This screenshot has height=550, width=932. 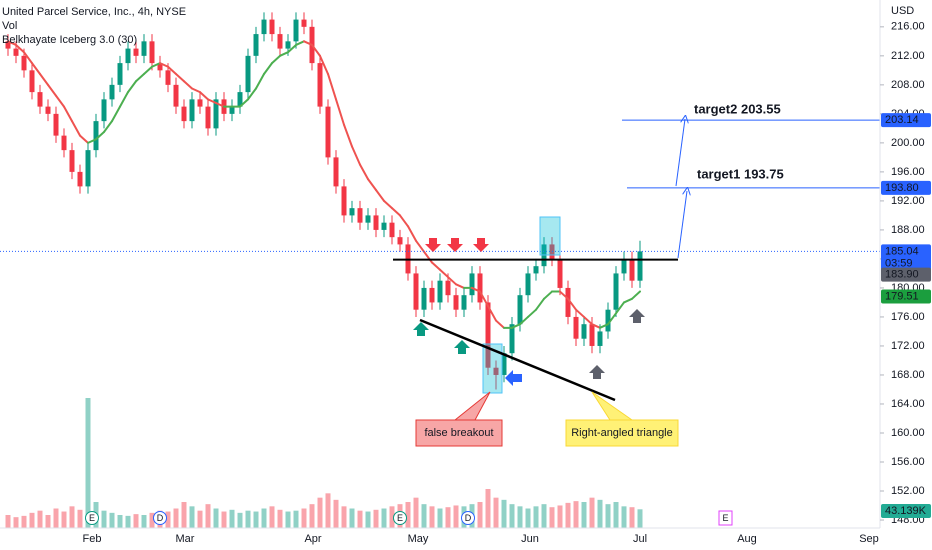 What do you see at coordinates (530, 539) in the screenshot?
I see `x-tick-label: Jun` at bounding box center [530, 539].